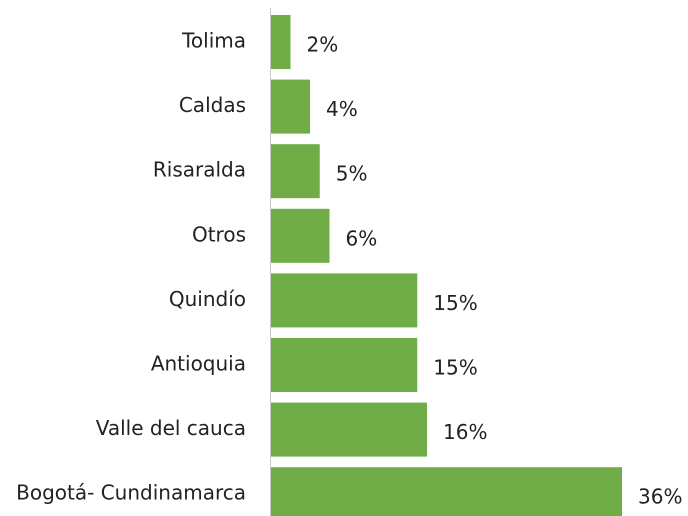  I want to click on category-label: Caldas, so click(212, 105).